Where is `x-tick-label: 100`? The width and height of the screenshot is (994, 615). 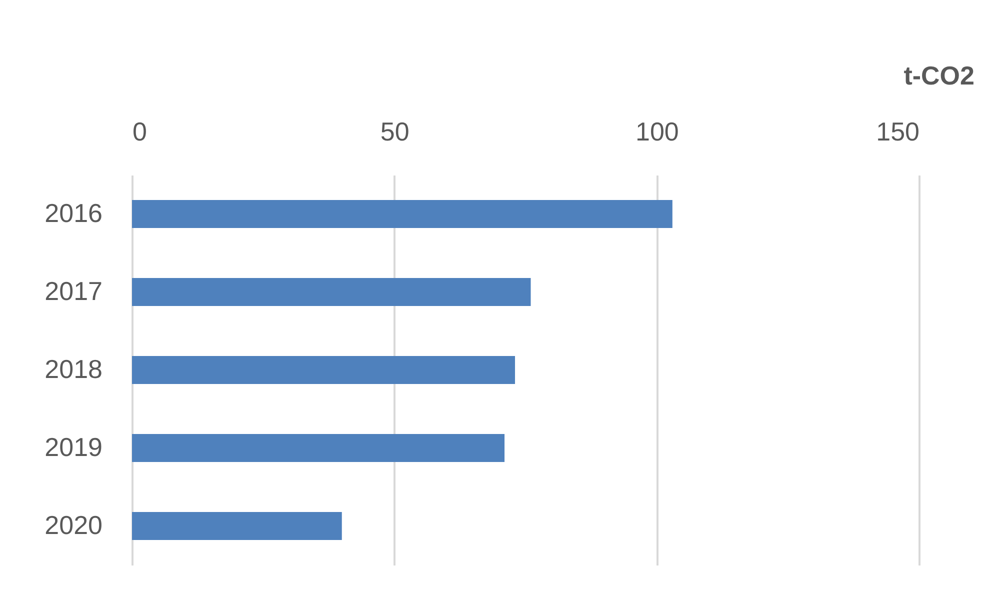
x-tick-label: 100 is located at coordinates (657, 131).